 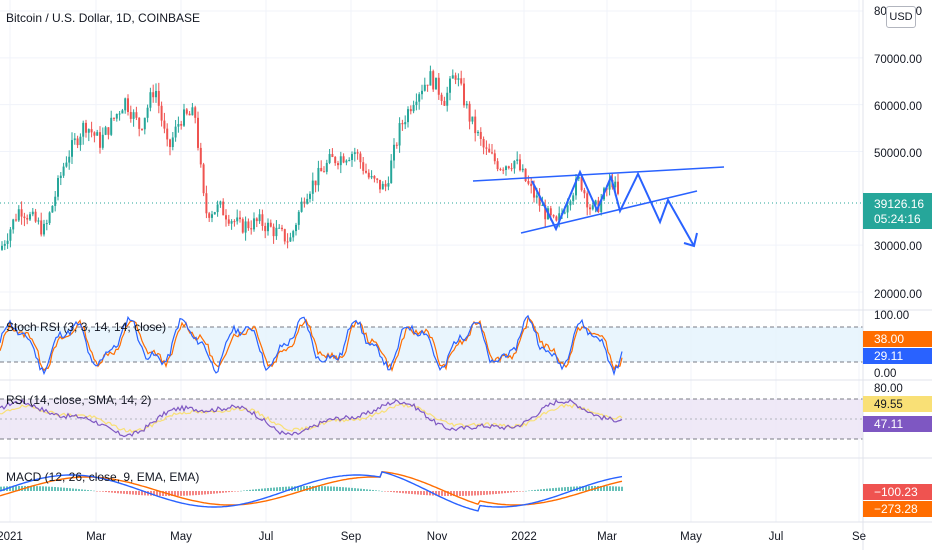 I want to click on trend-drawings, so click(x=598, y=207).